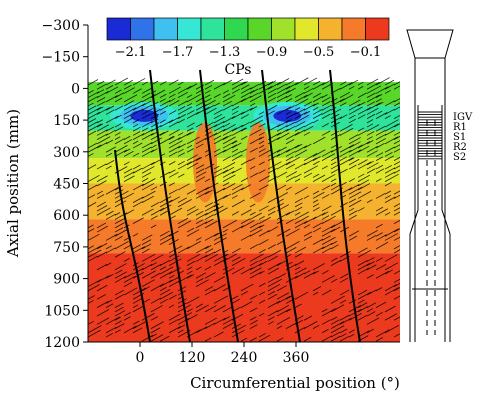 This screenshot has width=500, height=410. What do you see at coordinates (430, 44) in the screenshot?
I see `inlet-bellmouth` at bounding box center [430, 44].